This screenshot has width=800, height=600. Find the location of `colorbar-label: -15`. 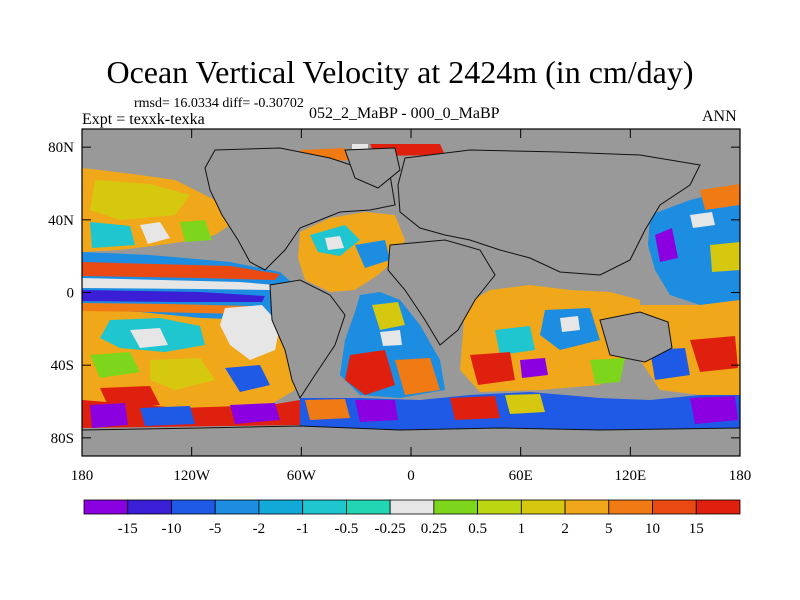

colorbar-label: -15 is located at coordinates (128, 529).